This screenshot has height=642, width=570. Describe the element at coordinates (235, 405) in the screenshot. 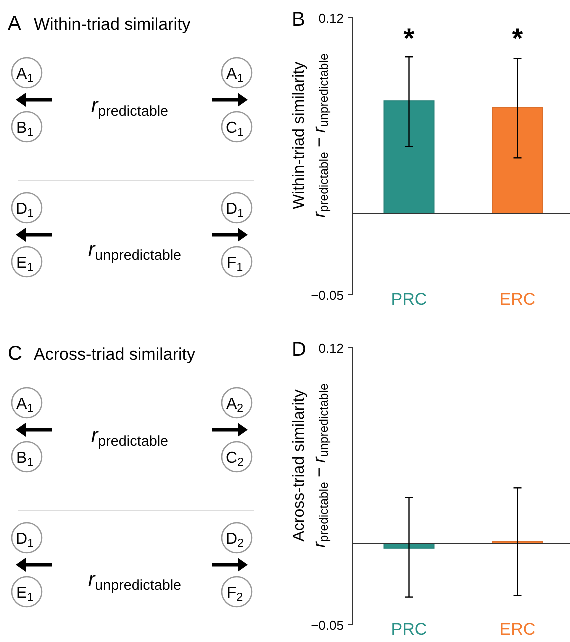

I see `text: A$_{2}$` at that location.